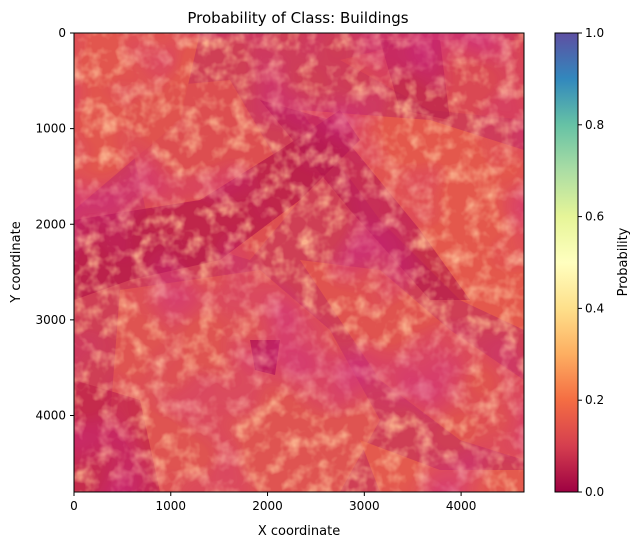 Image resolution: width=639 pixels, height=551 pixels. What do you see at coordinates (50, 320) in the screenshot?
I see `y-tick-label: 3000` at bounding box center [50, 320].